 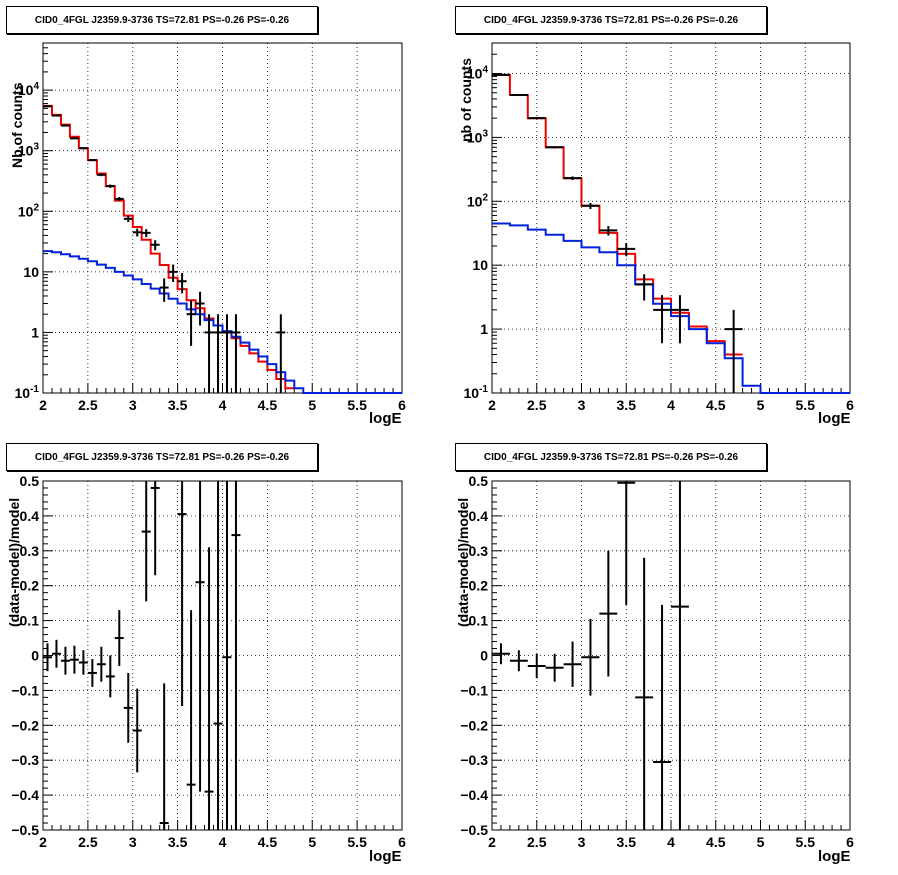 What do you see at coordinates (474, 760) in the screenshot?
I see `y-tick-label: −0.3` at bounding box center [474, 760].